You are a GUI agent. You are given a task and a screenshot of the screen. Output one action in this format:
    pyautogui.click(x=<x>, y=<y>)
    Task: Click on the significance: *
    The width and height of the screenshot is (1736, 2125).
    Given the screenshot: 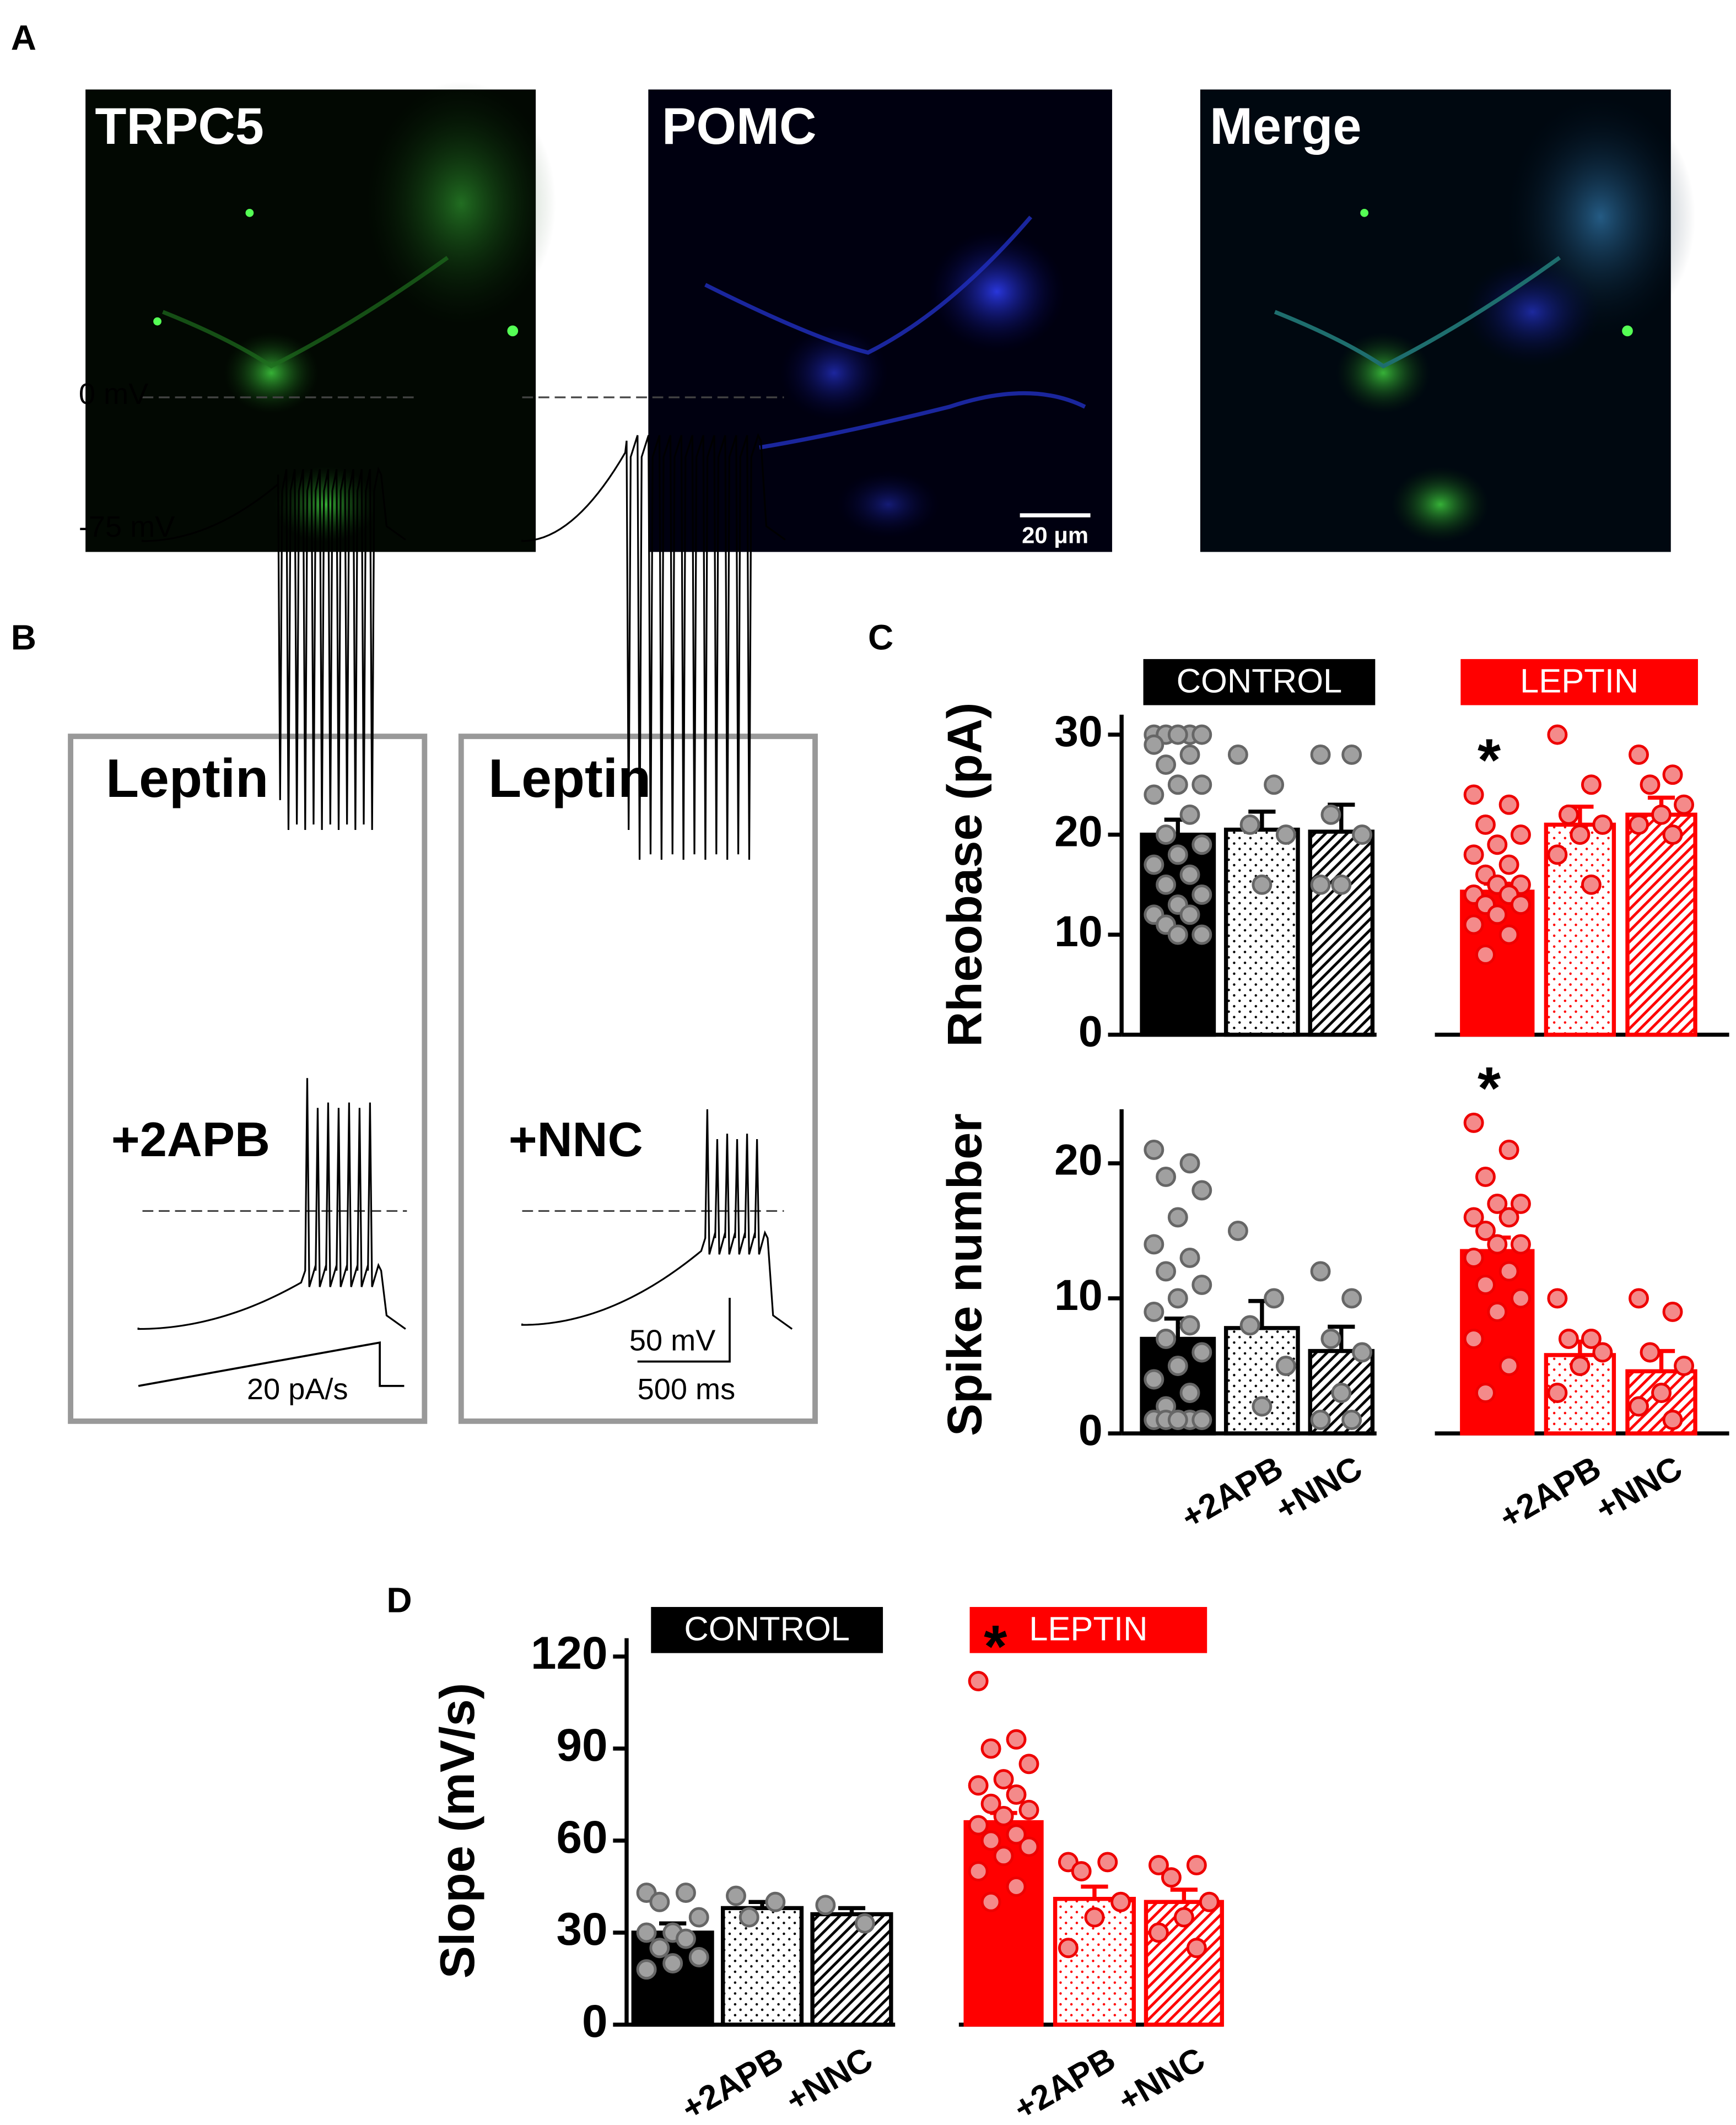 What is the action you would take?
    pyautogui.click(x=995, y=1646)
    